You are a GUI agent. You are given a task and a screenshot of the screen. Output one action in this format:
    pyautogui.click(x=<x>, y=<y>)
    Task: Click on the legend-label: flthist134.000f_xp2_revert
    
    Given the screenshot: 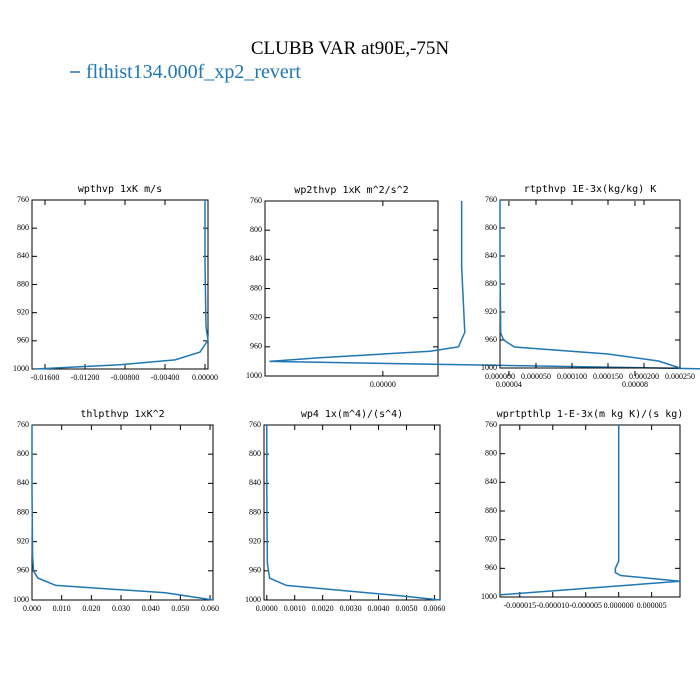 What is the action you would take?
    pyautogui.click(x=193, y=72)
    